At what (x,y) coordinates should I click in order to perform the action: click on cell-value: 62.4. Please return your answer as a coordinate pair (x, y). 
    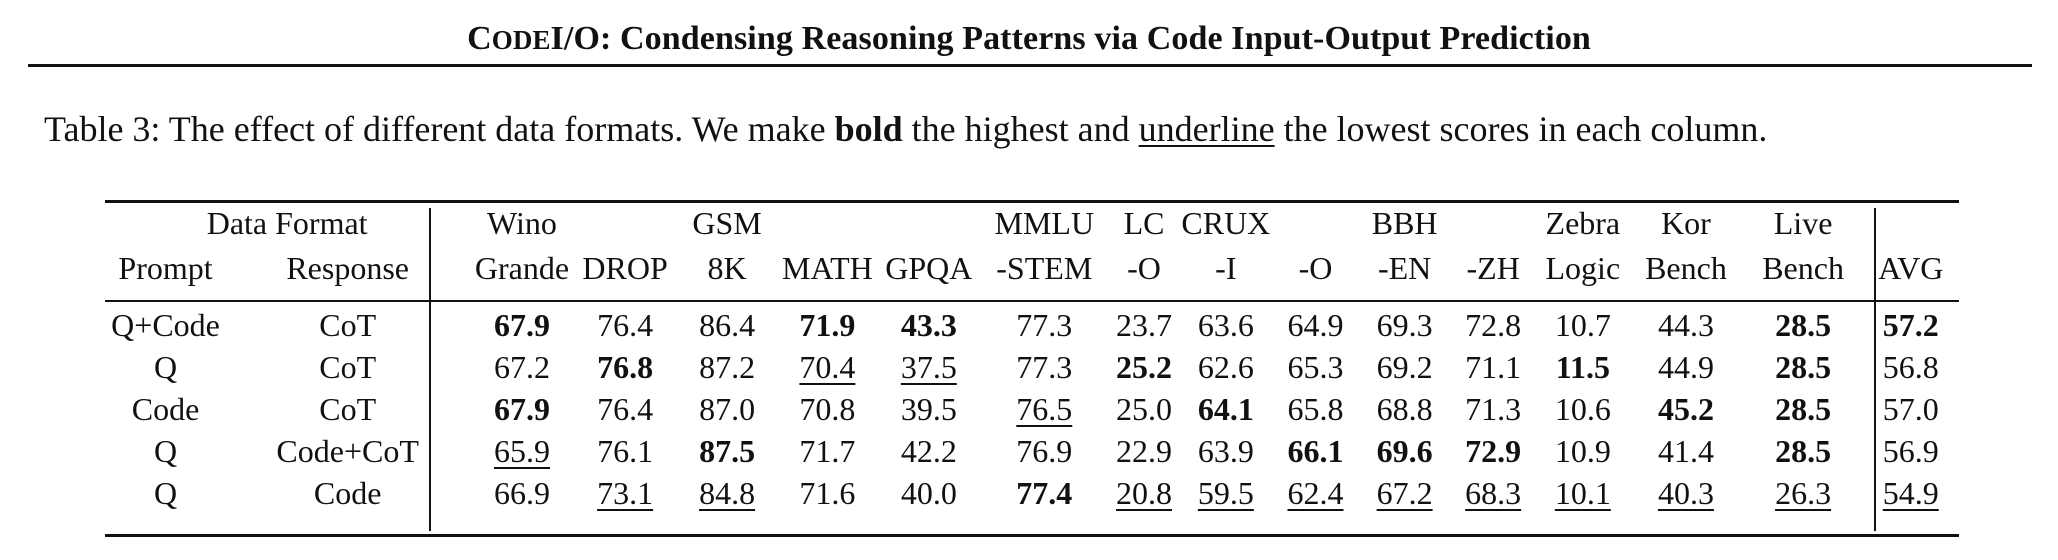
    Looking at the image, I should click on (1316, 493).